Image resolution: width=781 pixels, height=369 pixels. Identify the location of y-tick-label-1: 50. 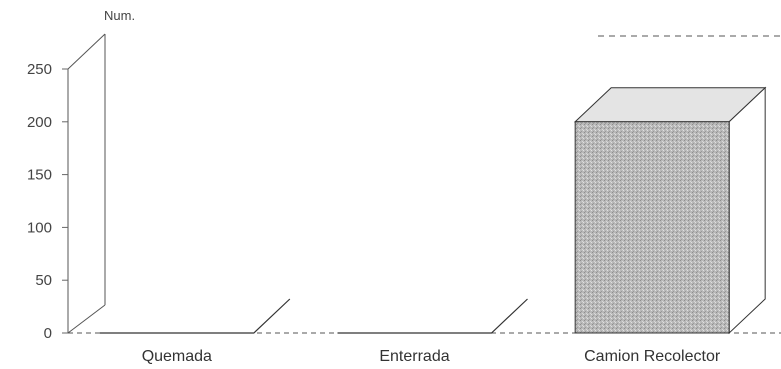
(43, 280).